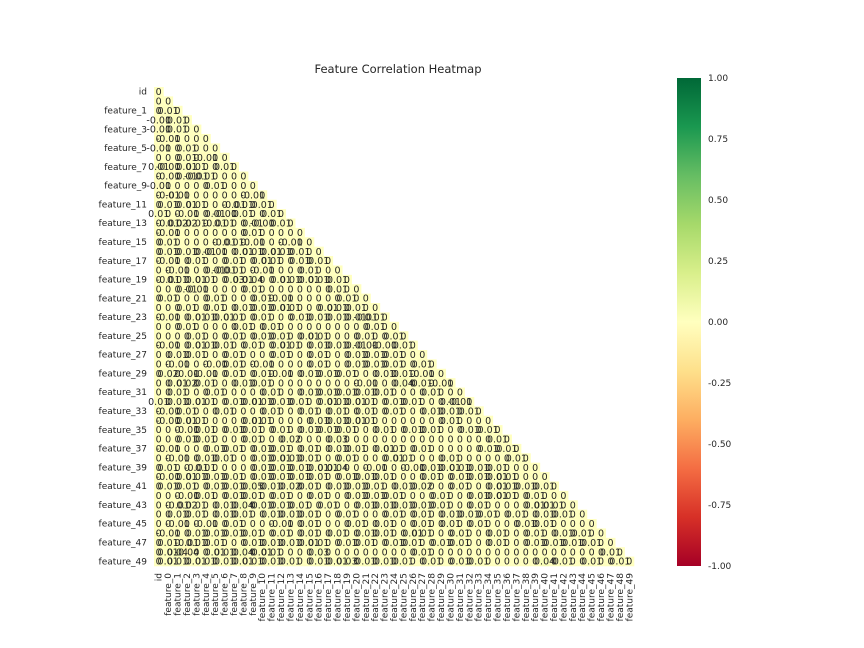 Image resolution: width=864 pixels, height=648 pixels. I want to click on colorbar-tick-label: -0.50, so click(720, 445).